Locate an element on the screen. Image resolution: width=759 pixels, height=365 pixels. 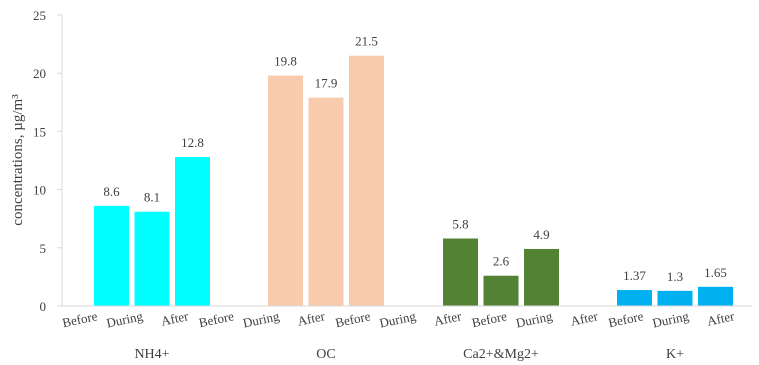
group-label: K+ is located at coordinates (675, 354).